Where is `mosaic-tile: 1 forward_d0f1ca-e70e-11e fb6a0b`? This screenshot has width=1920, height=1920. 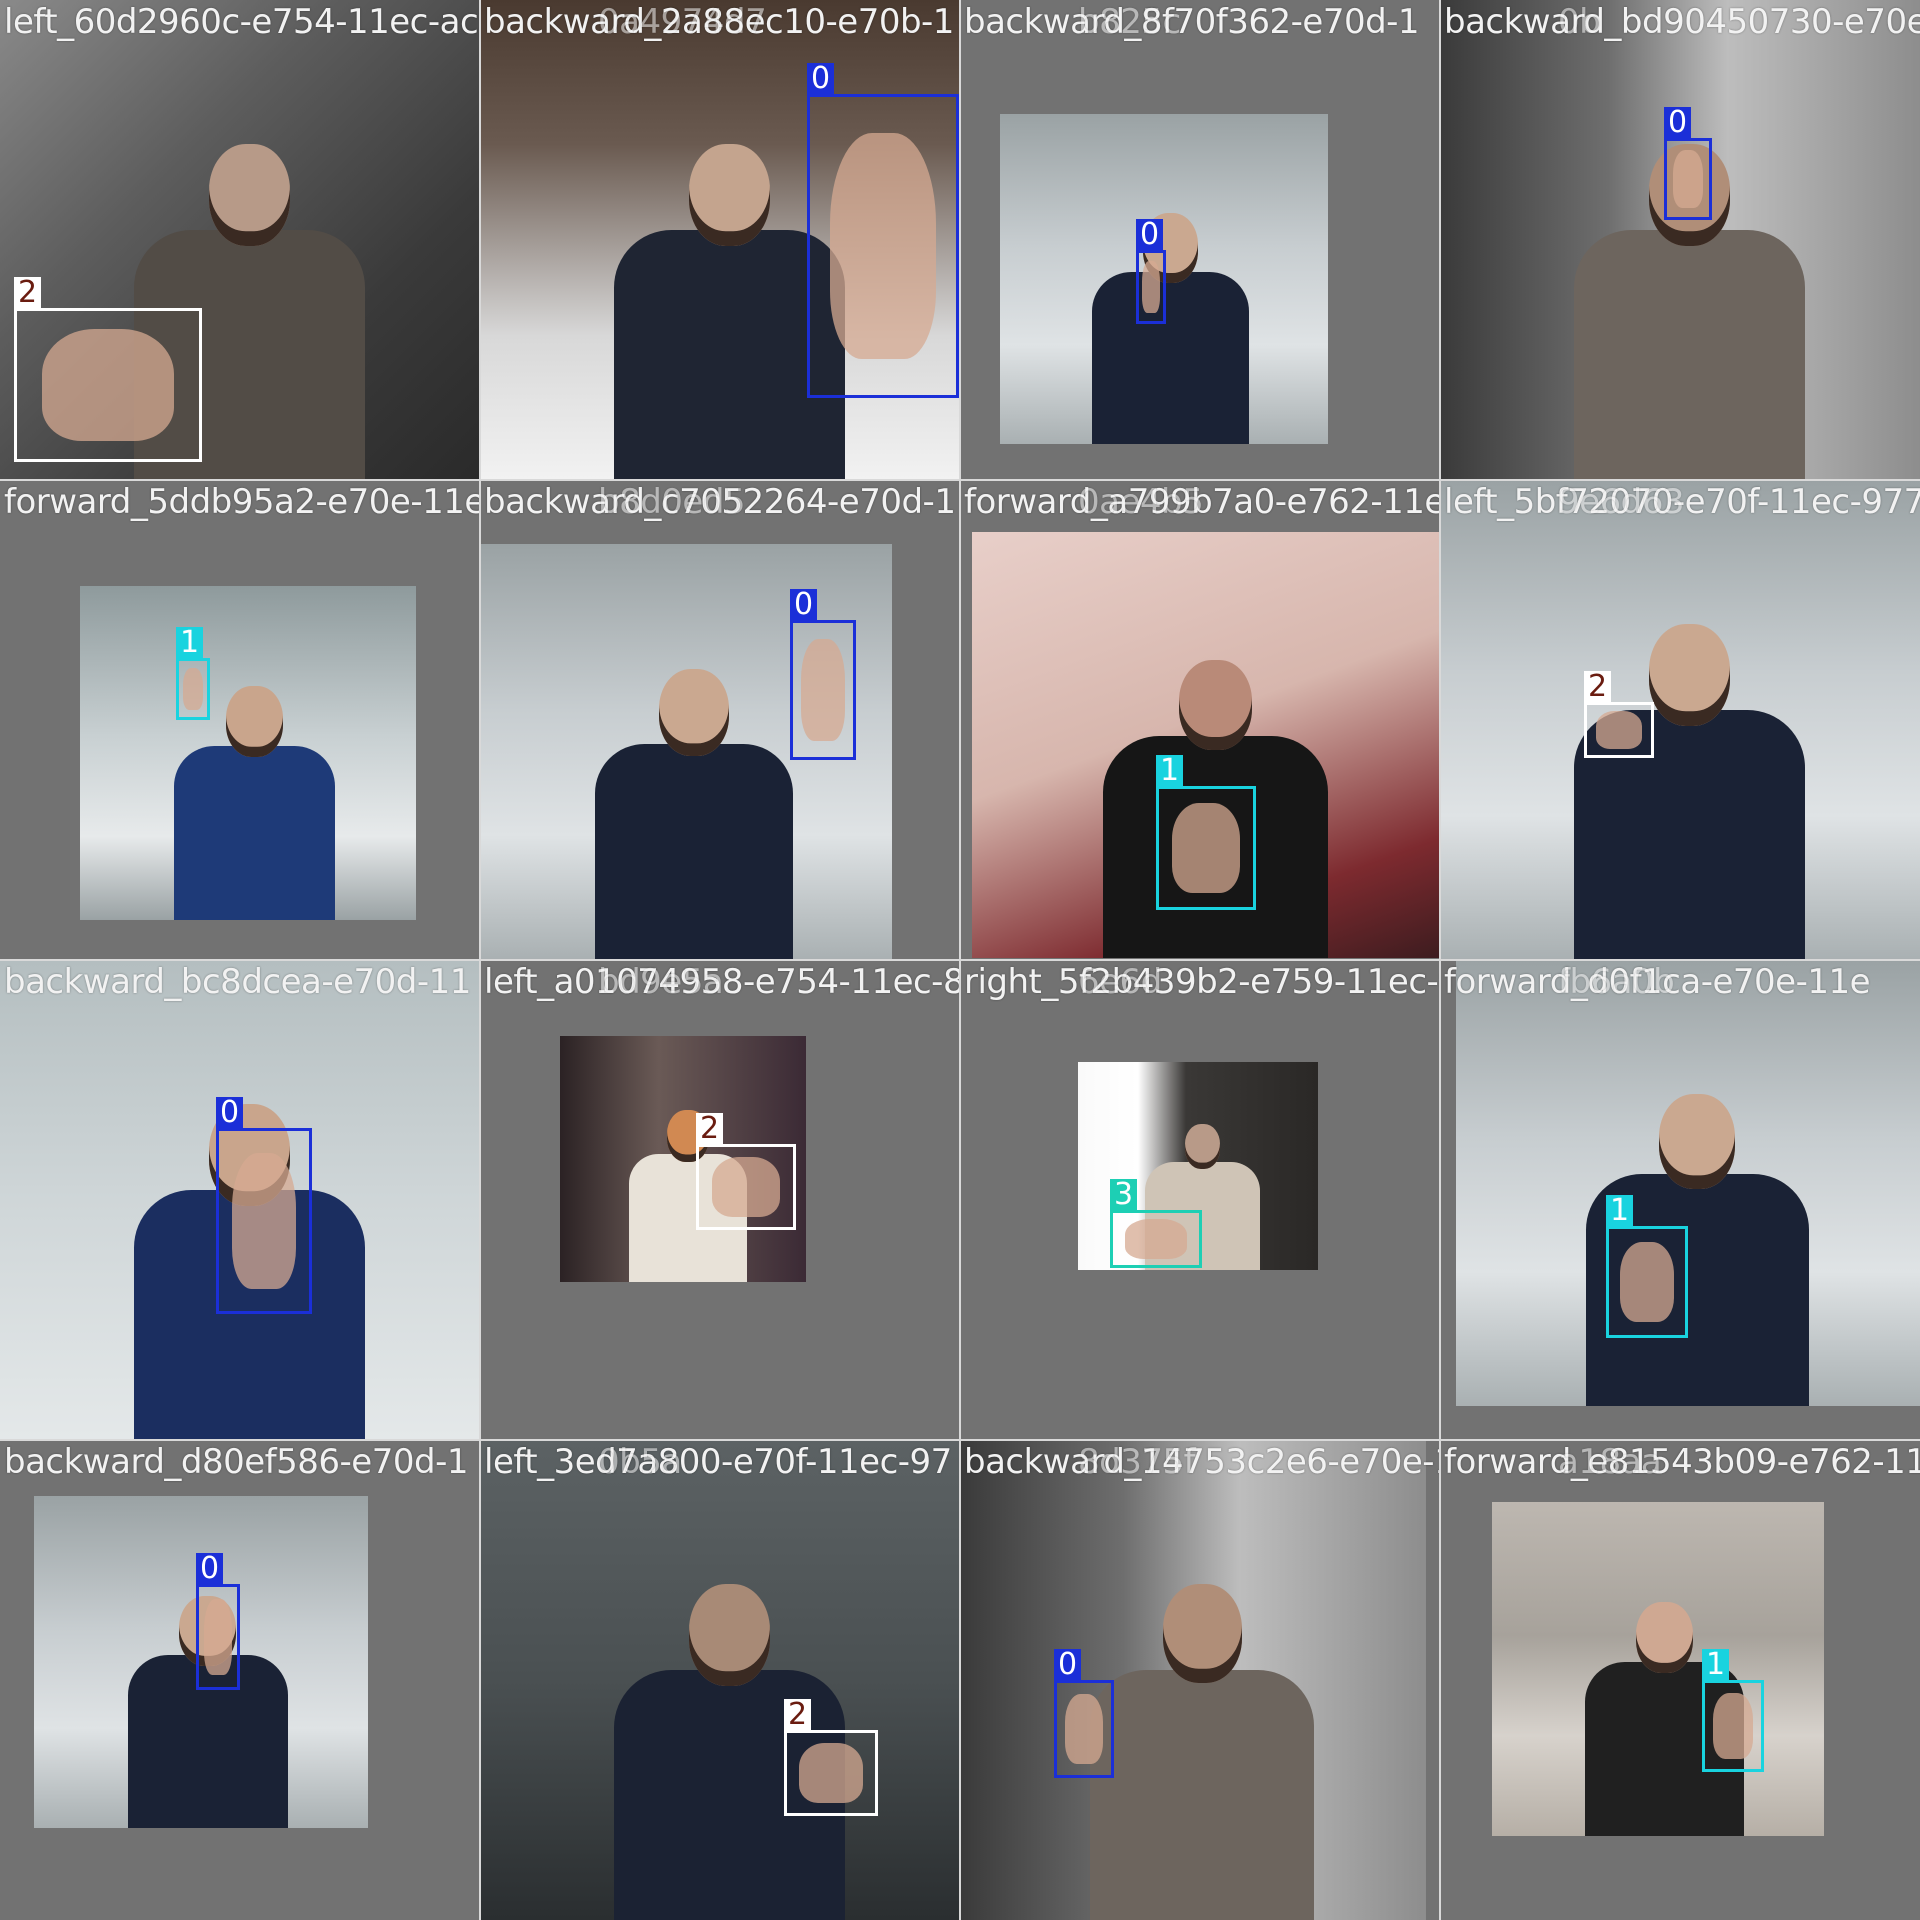
mosaic-tile: 1 forward_d0f1ca-e70e-11e fb6a0b is located at coordinates (1680, 1200).